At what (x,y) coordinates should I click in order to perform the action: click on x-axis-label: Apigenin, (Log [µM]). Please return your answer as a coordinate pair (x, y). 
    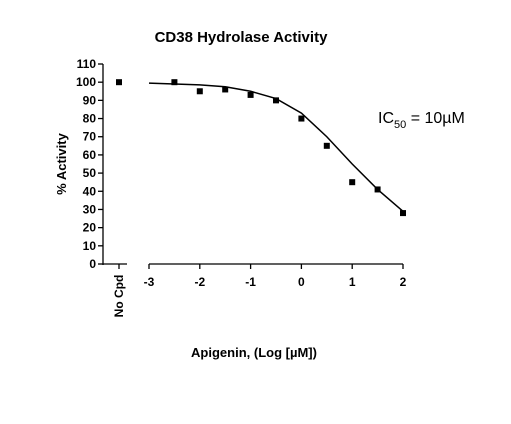
    Looking at the image, I should click on (254, 352).